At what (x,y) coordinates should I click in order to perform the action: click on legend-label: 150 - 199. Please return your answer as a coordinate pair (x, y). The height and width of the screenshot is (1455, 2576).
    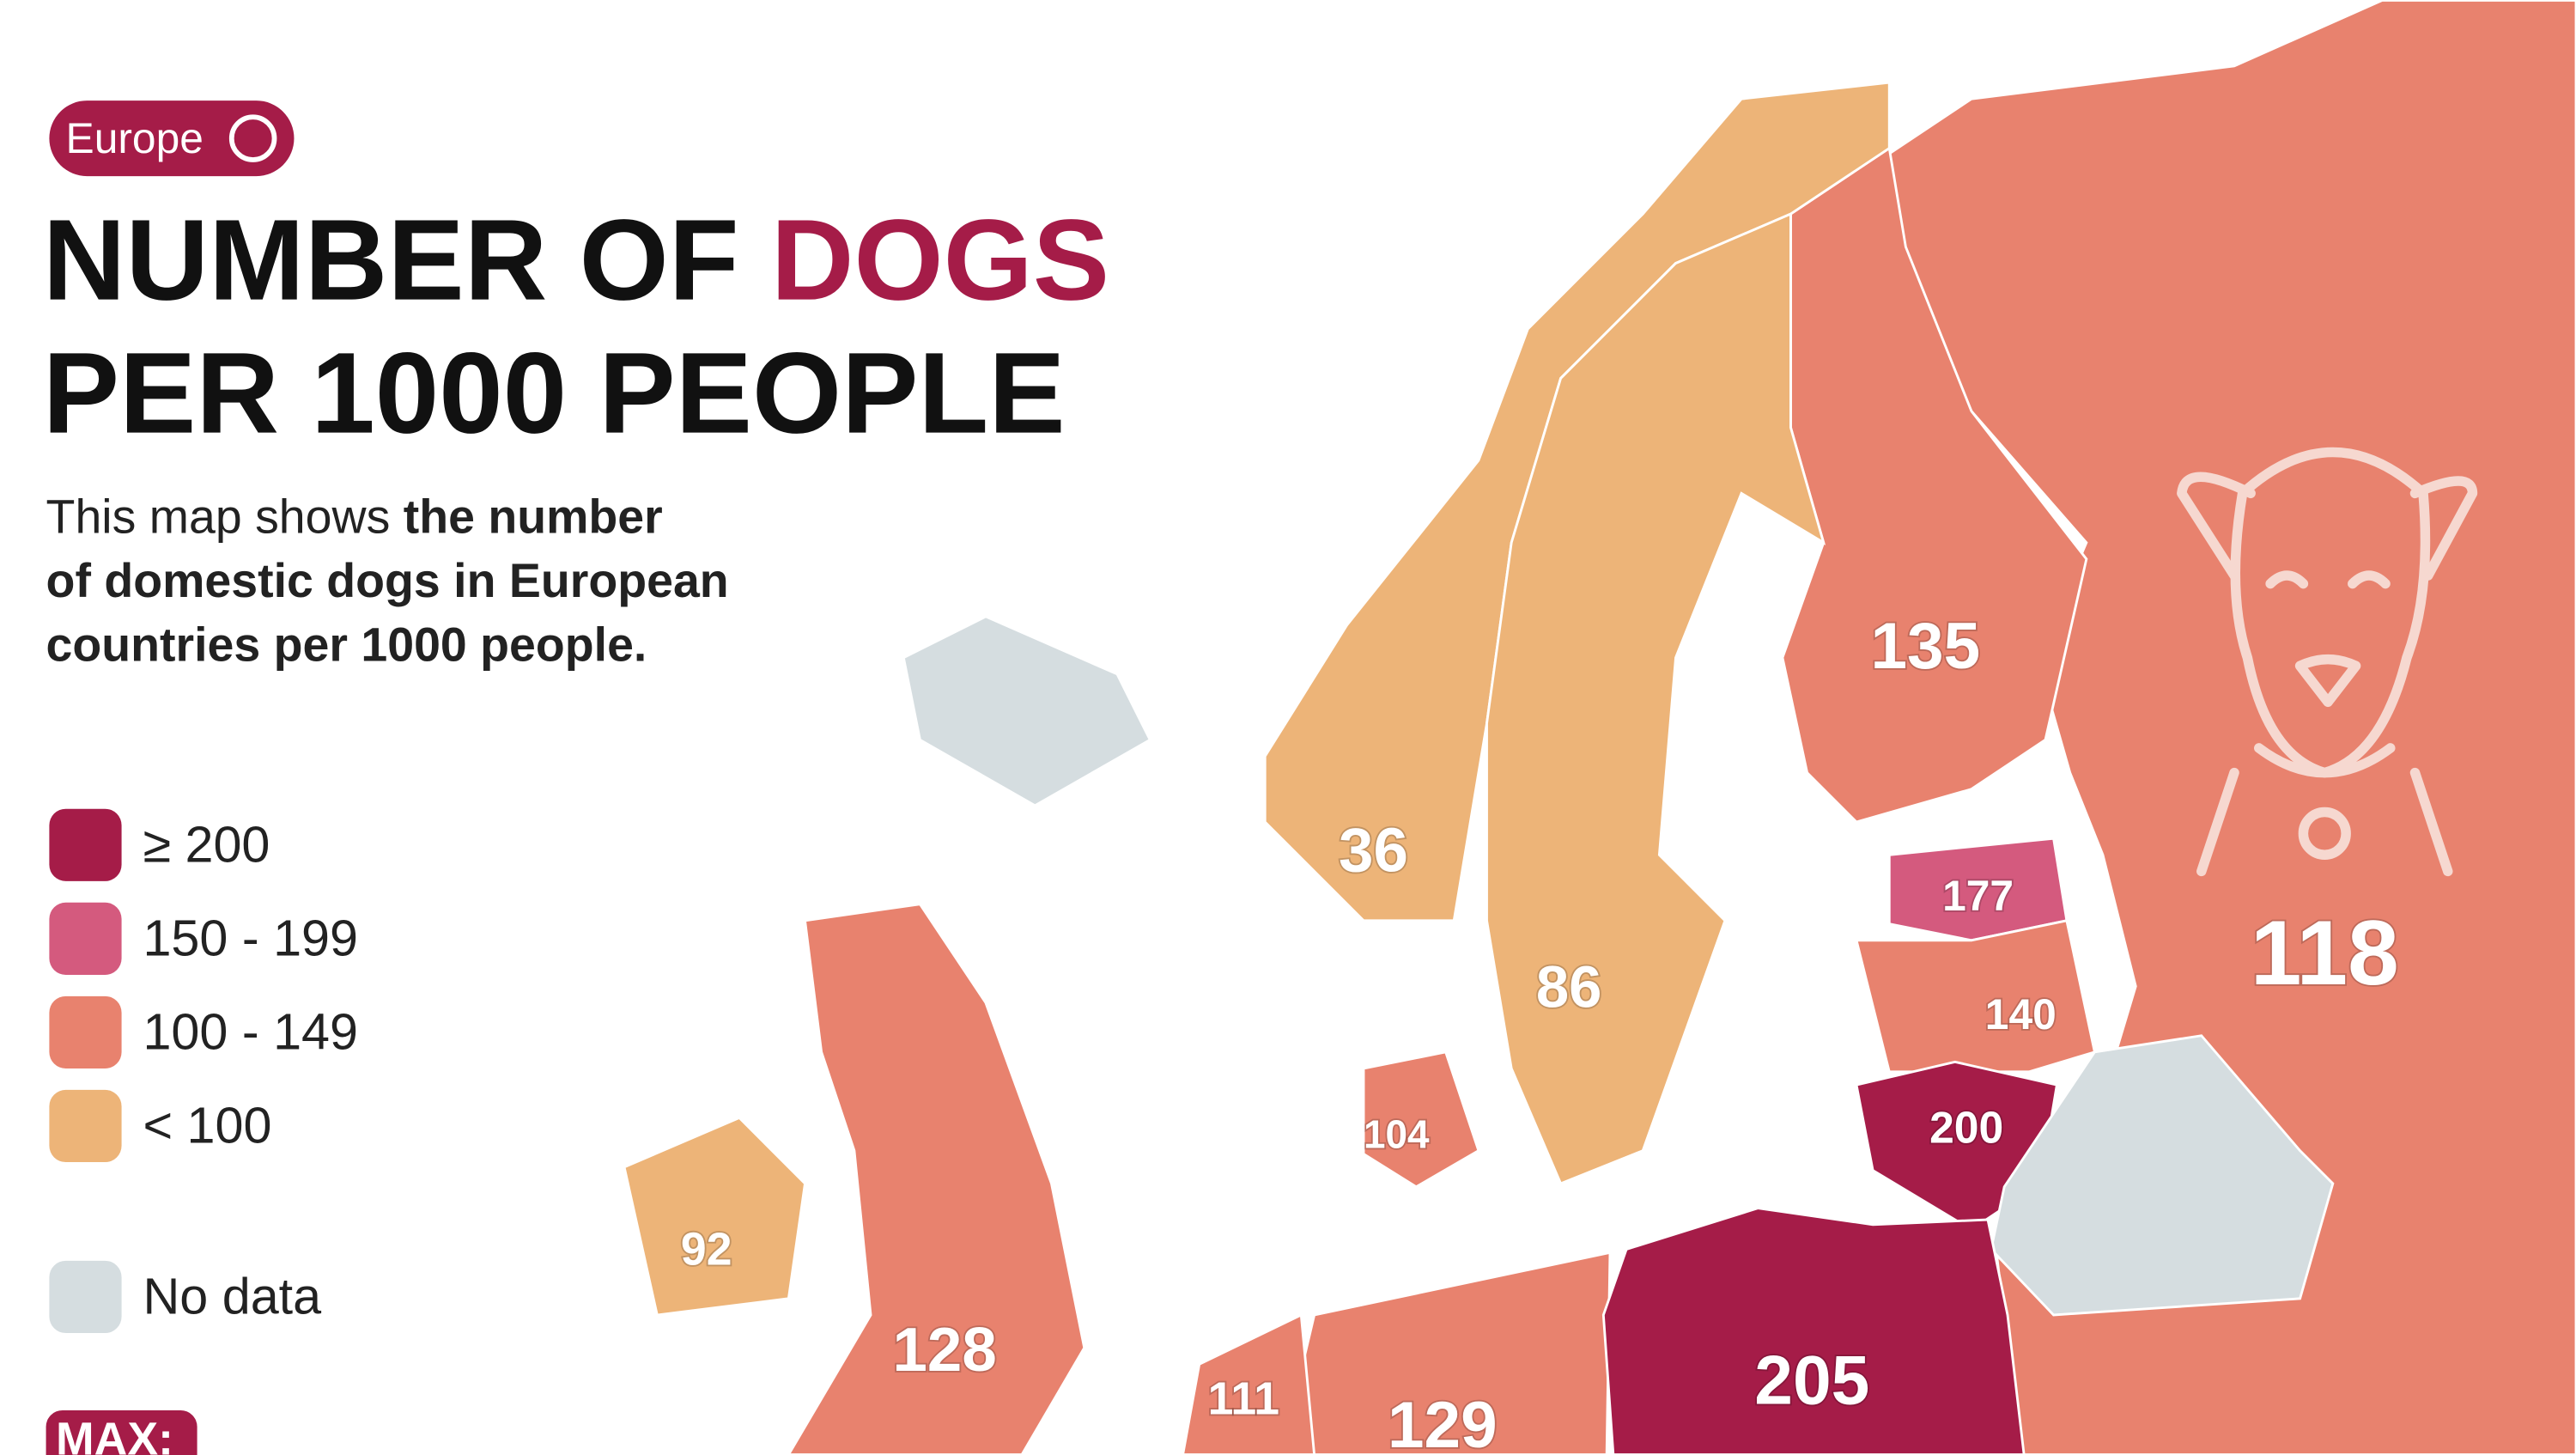
    Looking at the image, I should click on (251, 938).